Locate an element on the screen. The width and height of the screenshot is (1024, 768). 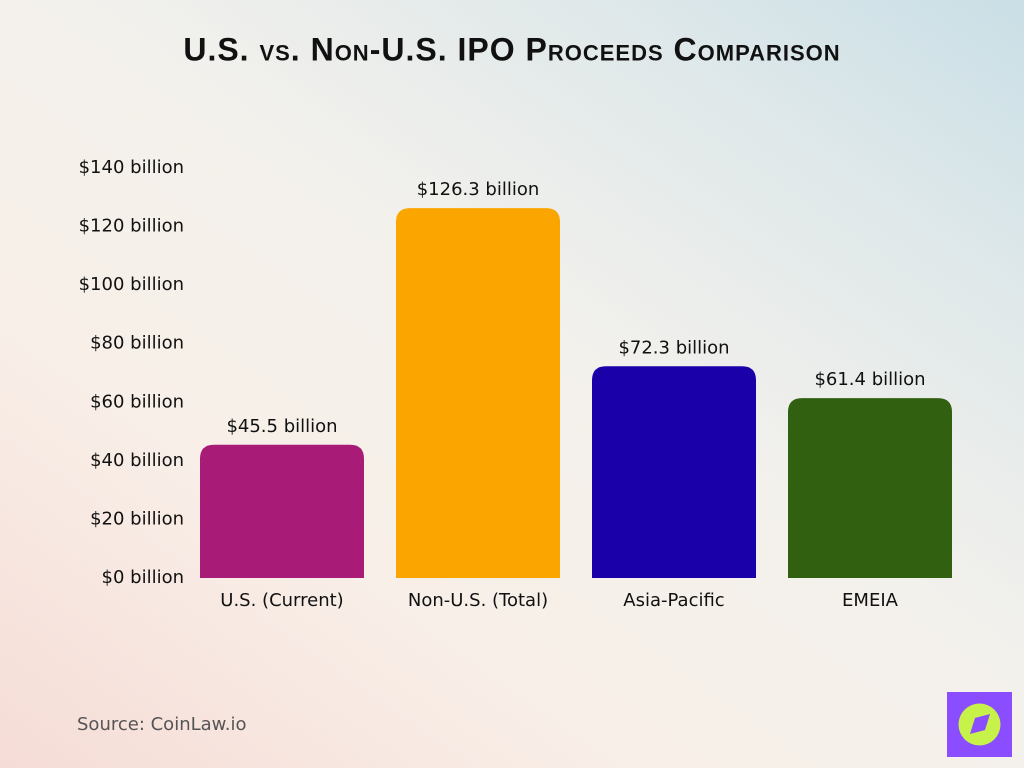
y-tick-label: $80 billion is located at coordinates (137, 343).